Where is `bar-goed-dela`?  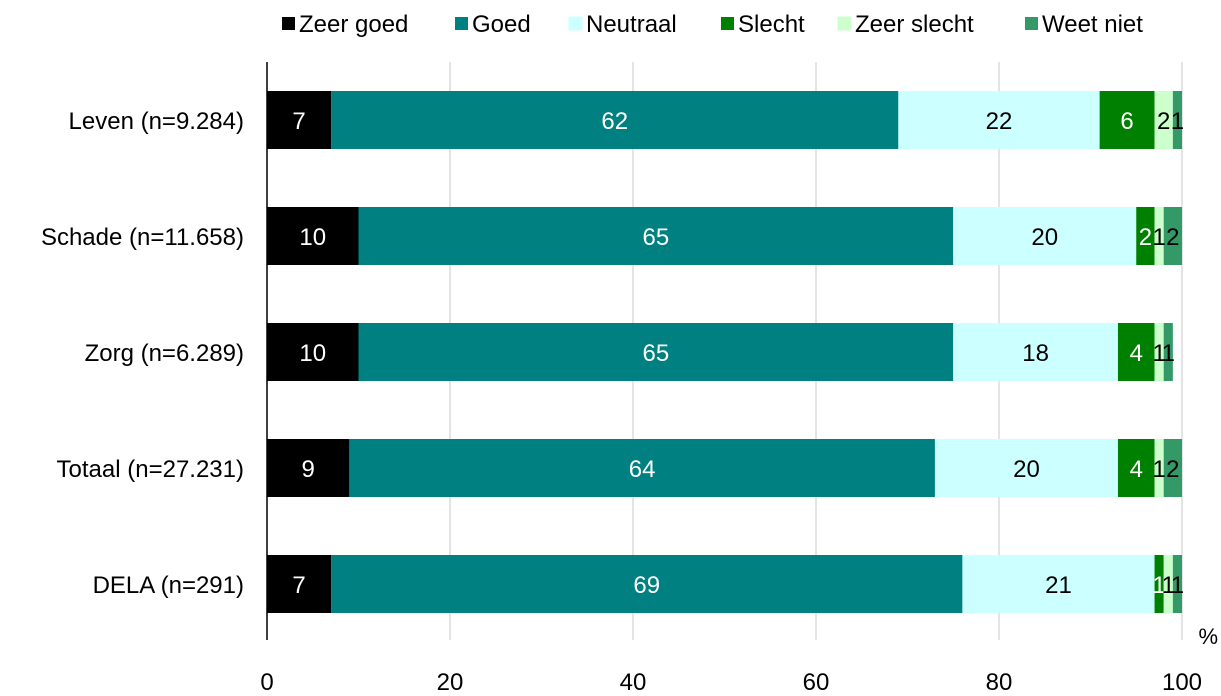
bar-goed-dela is located at coordinates (647, 584).